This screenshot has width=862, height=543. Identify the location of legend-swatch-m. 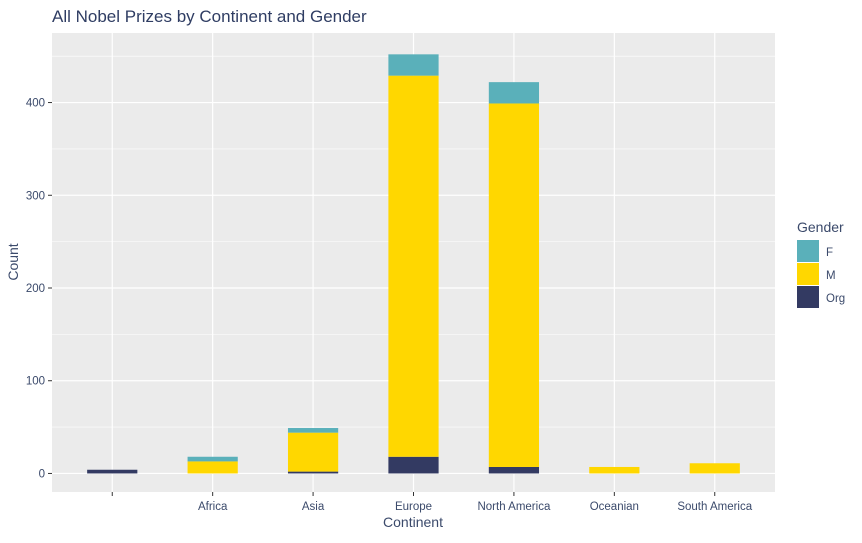
(808, 274).